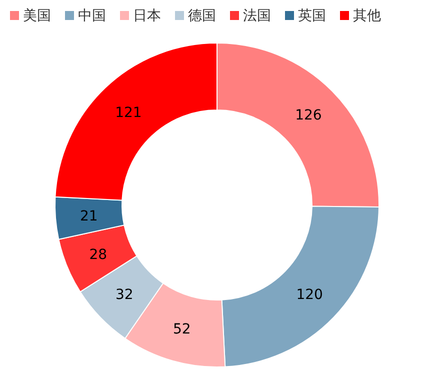 The height and width of the screenshot is (375, 428). What do you see at coordinates (37, 16) in the screenshot?
I see `legend-label: 美国` at bounding box center [37, 16].